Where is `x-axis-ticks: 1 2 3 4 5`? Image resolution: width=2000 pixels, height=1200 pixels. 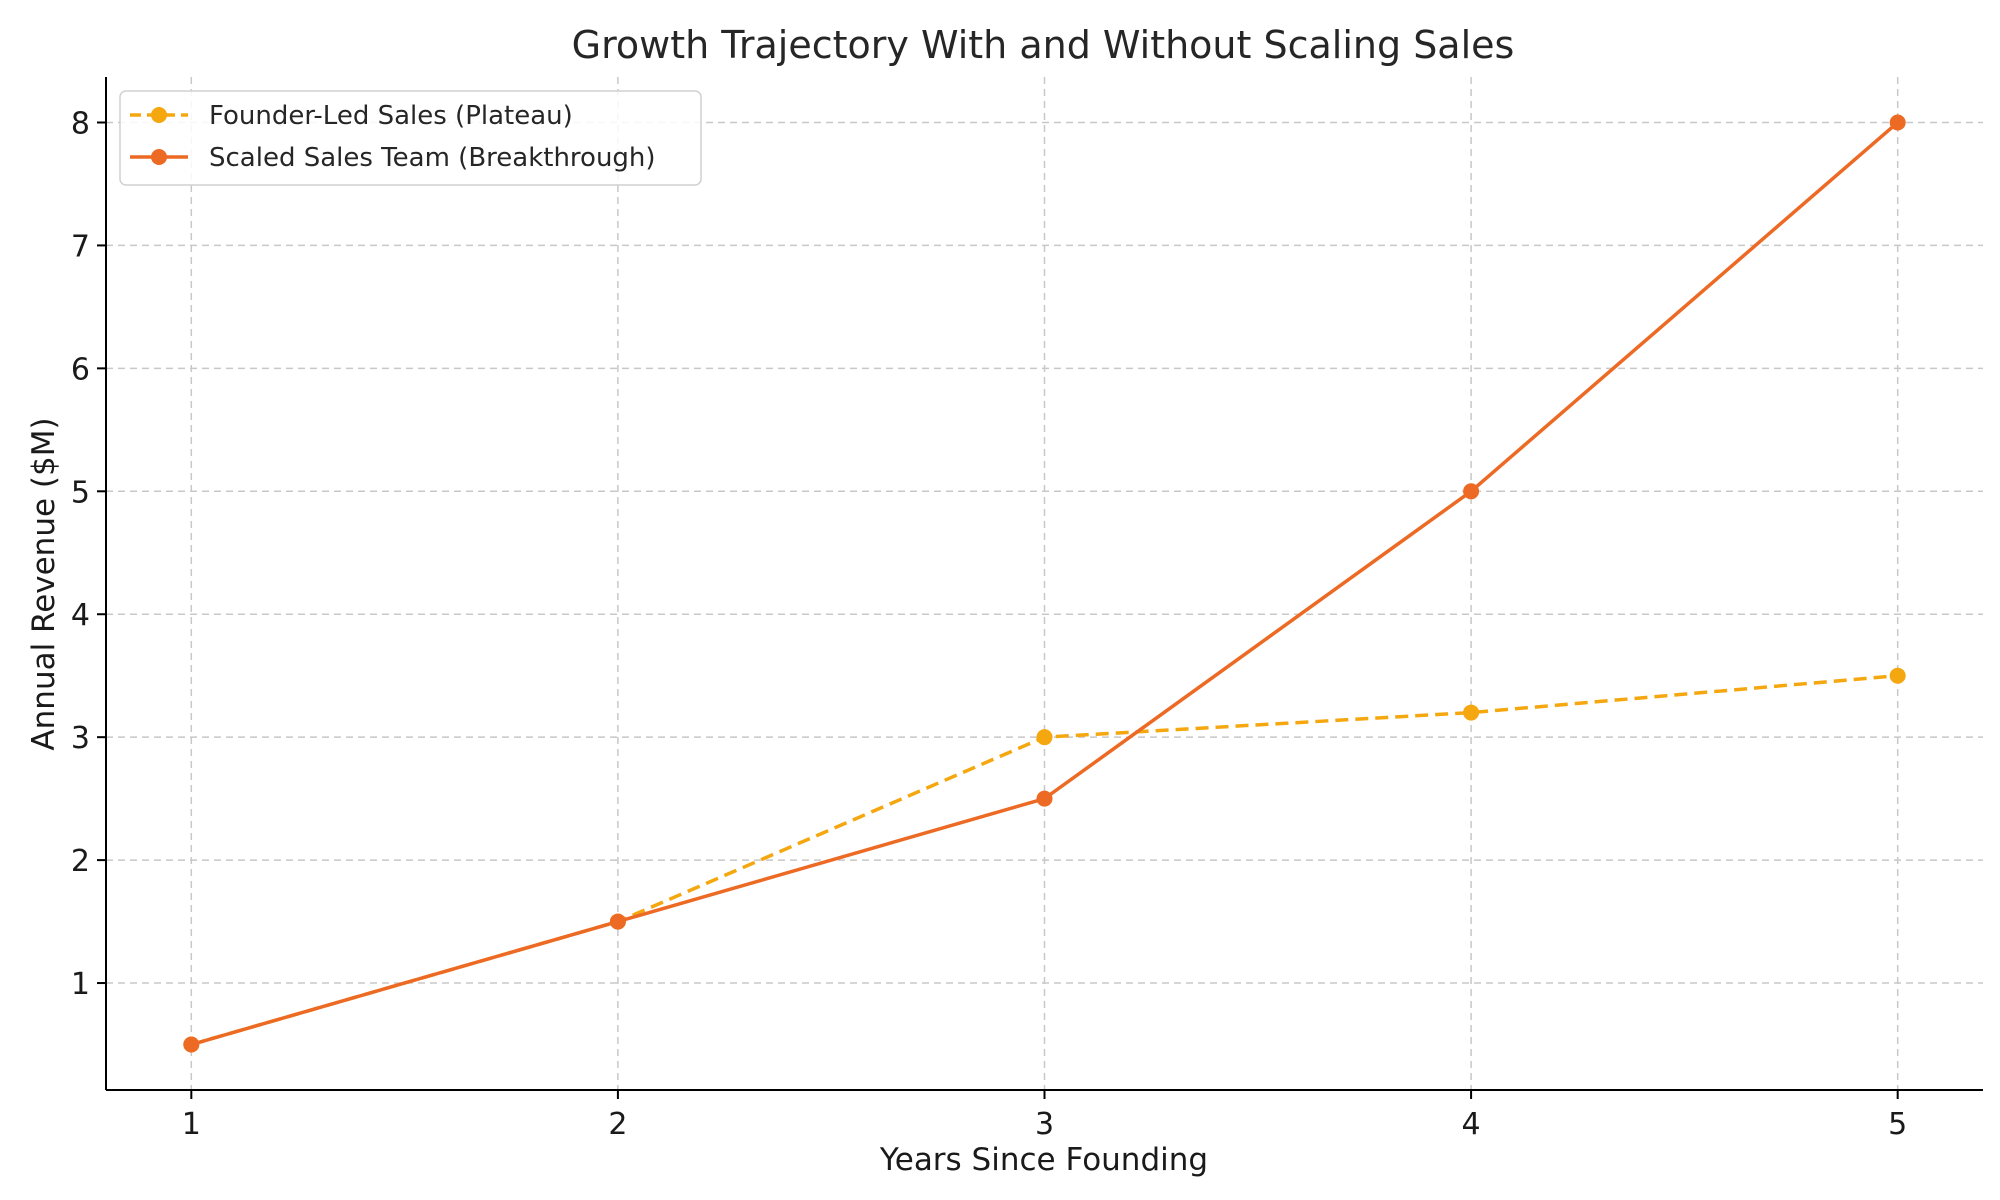
x-axis-ticks: 1 2 3 4 5 is located at coordinates (1044, 1116).